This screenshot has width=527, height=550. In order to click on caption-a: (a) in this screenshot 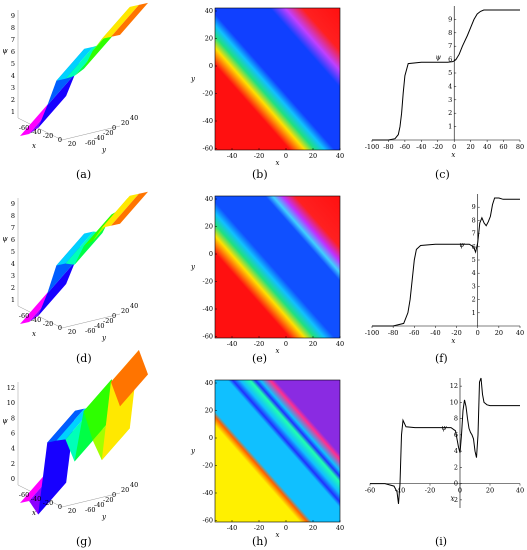, I will do `click(84, 174)`.